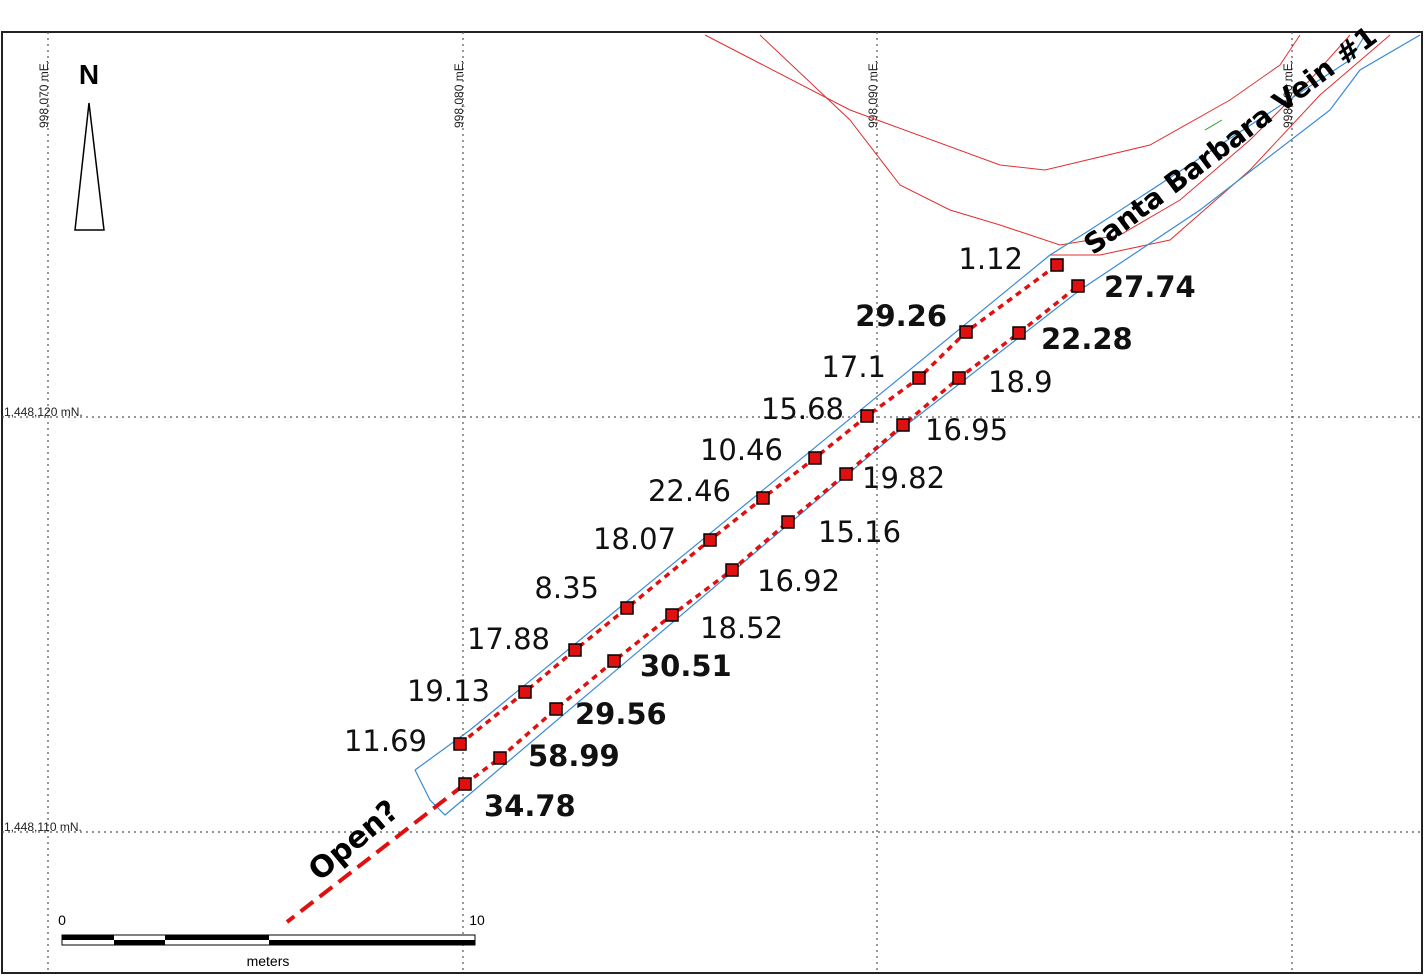  Describe the element at coordinates (268, 961) in the screenshot. I see `scale-unit: meters` at that location.